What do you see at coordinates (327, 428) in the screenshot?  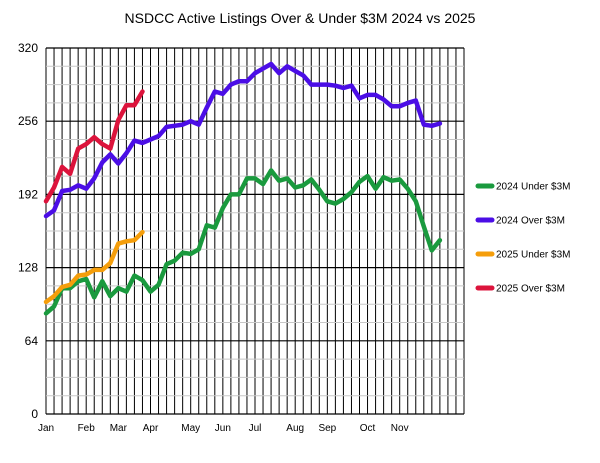 I see `x-tick-label: Sep` at bounding box center [327, 428].